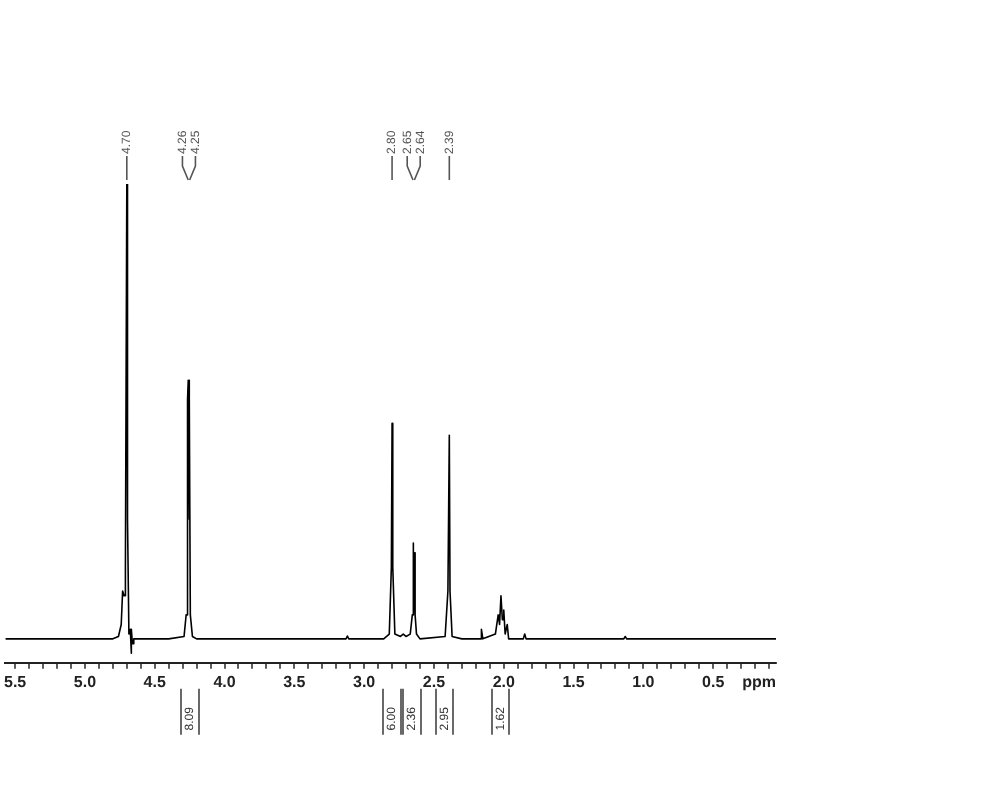 The height and width of the screenshot is (800, 990). Describe the element at coordinates (85, 681) in the screenshot. I see `x-tick-label: 5.0` at that location.